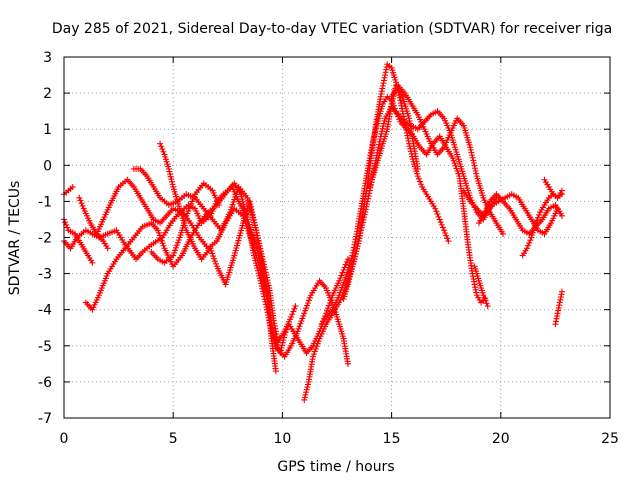 The width and height of the screenshot is (640, 480). I want to click on y-tick-label: -3, so click(45, 275).